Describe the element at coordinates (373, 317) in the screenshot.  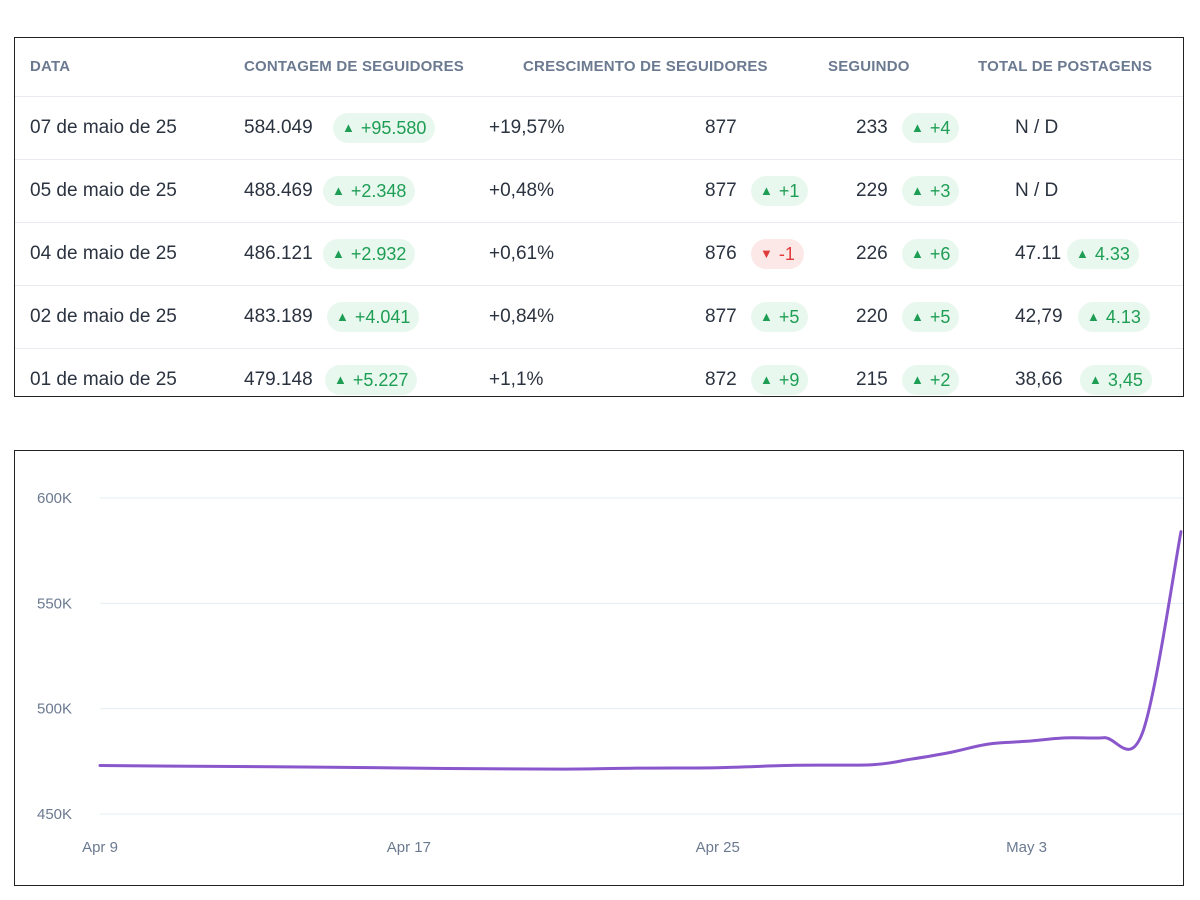
I see `followers-delta-badge: ▲ +4.041` at that location.